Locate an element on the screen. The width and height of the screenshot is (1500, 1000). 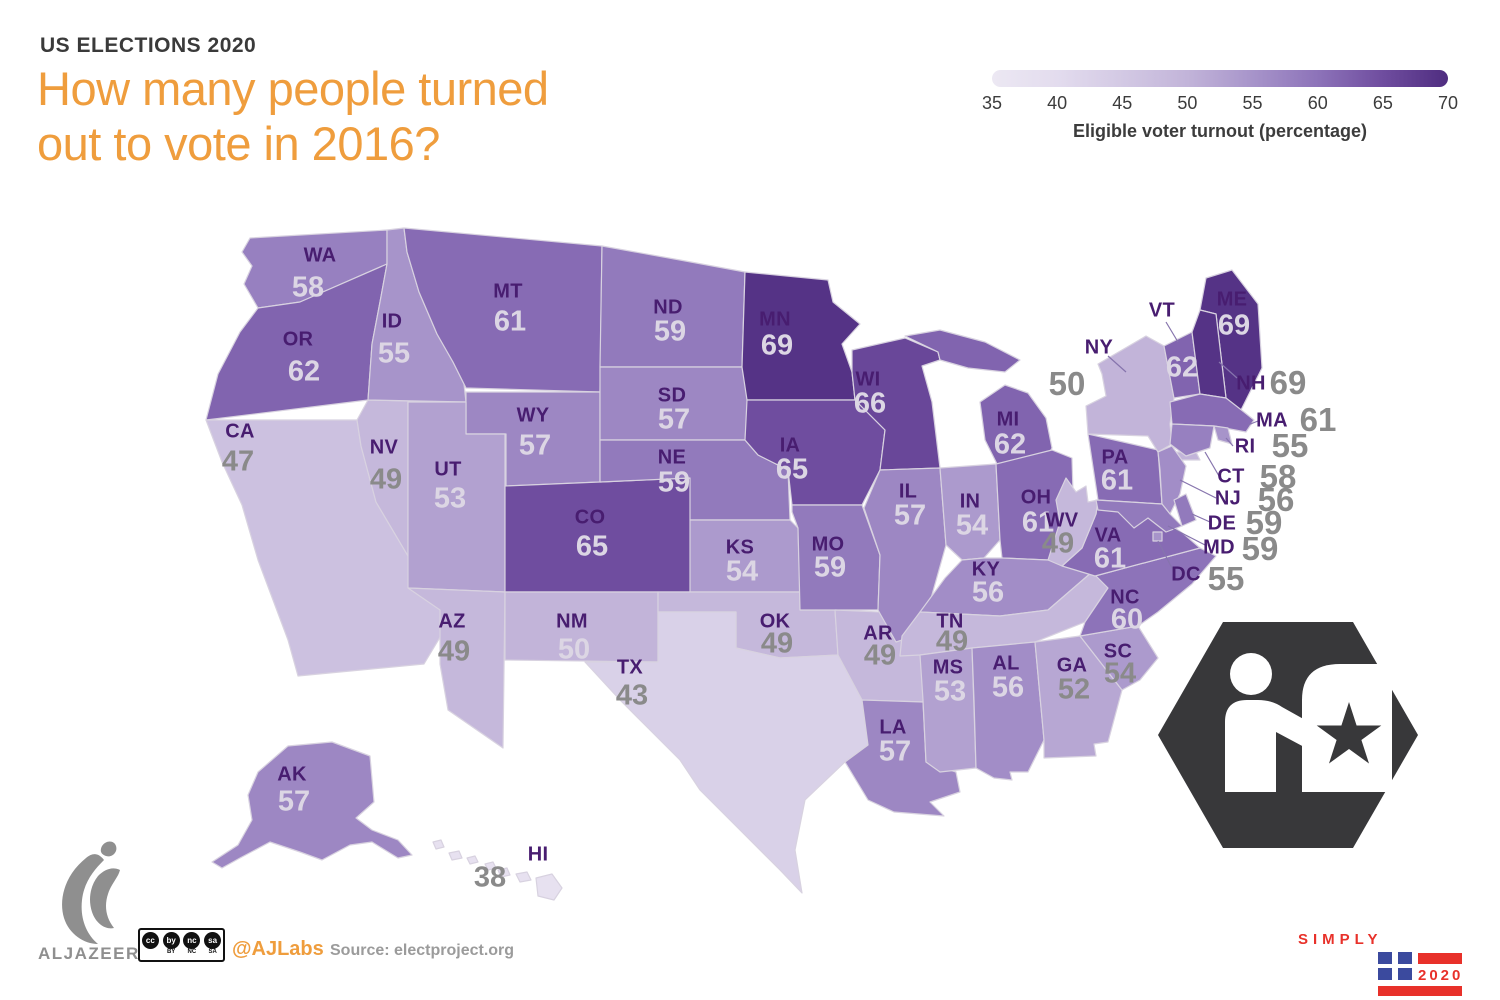
cc-icon-nc: nc NC is located at coordinates (192, 943).